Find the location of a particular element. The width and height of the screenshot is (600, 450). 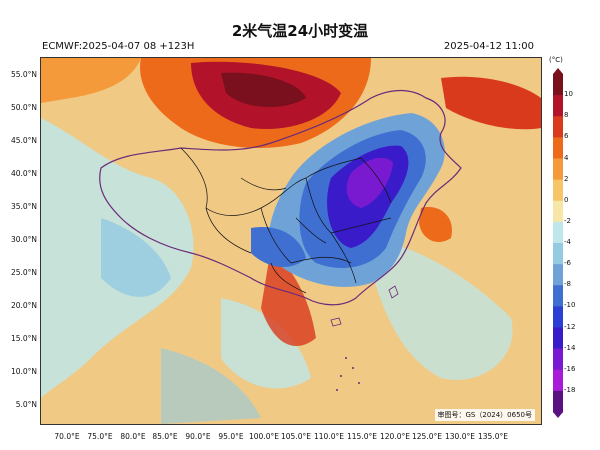

lon-label: 130.0°E is located at coordinates (460, 436).